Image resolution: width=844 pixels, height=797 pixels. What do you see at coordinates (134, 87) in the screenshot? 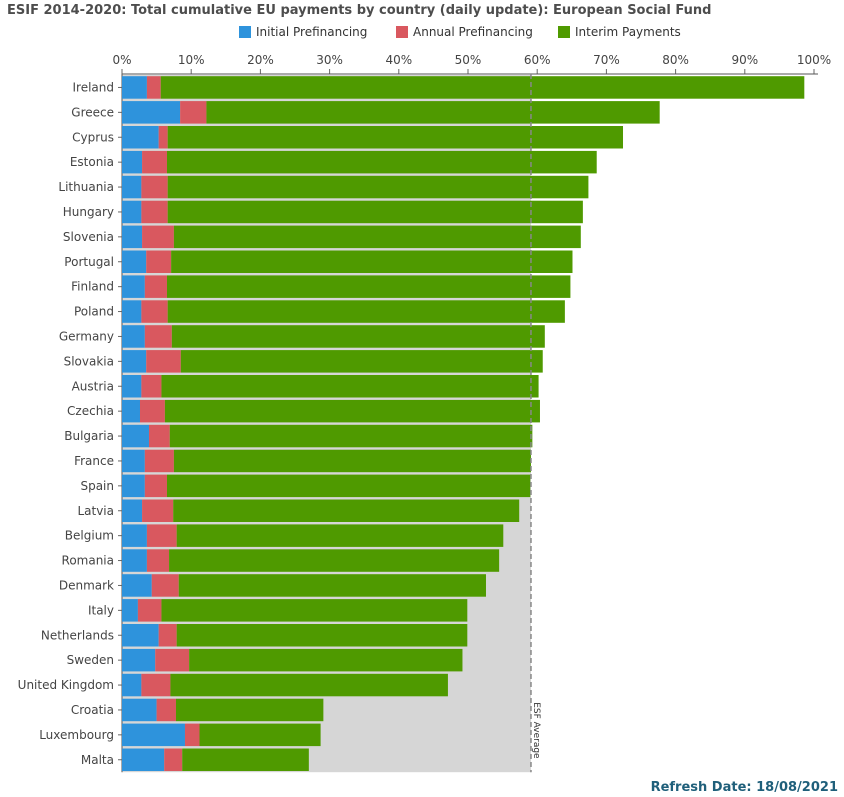
I see `bar-initial-prefinancing-ireland` at bounding box center [134, 87].